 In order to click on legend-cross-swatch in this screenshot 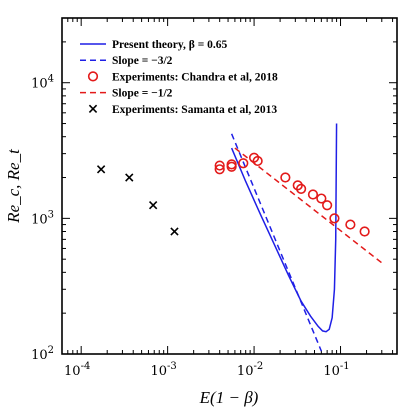, I will do `click(93, 108)`.